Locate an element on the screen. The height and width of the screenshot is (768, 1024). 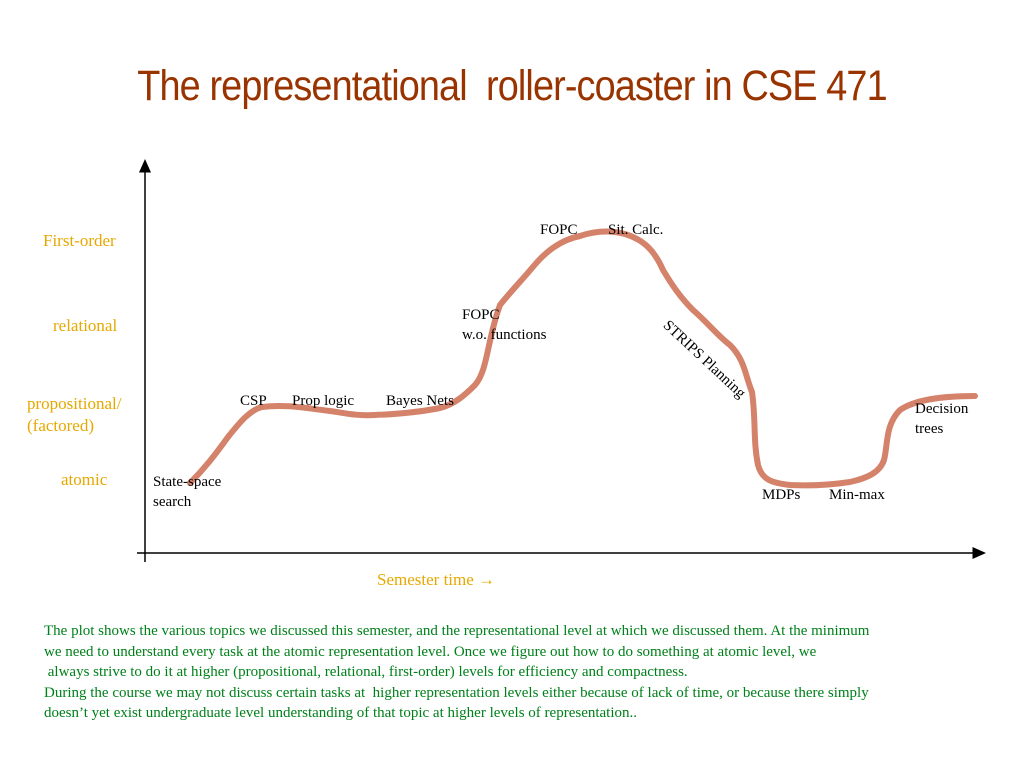
topic-decision-line2: trees is located at coordinates (929, 429).